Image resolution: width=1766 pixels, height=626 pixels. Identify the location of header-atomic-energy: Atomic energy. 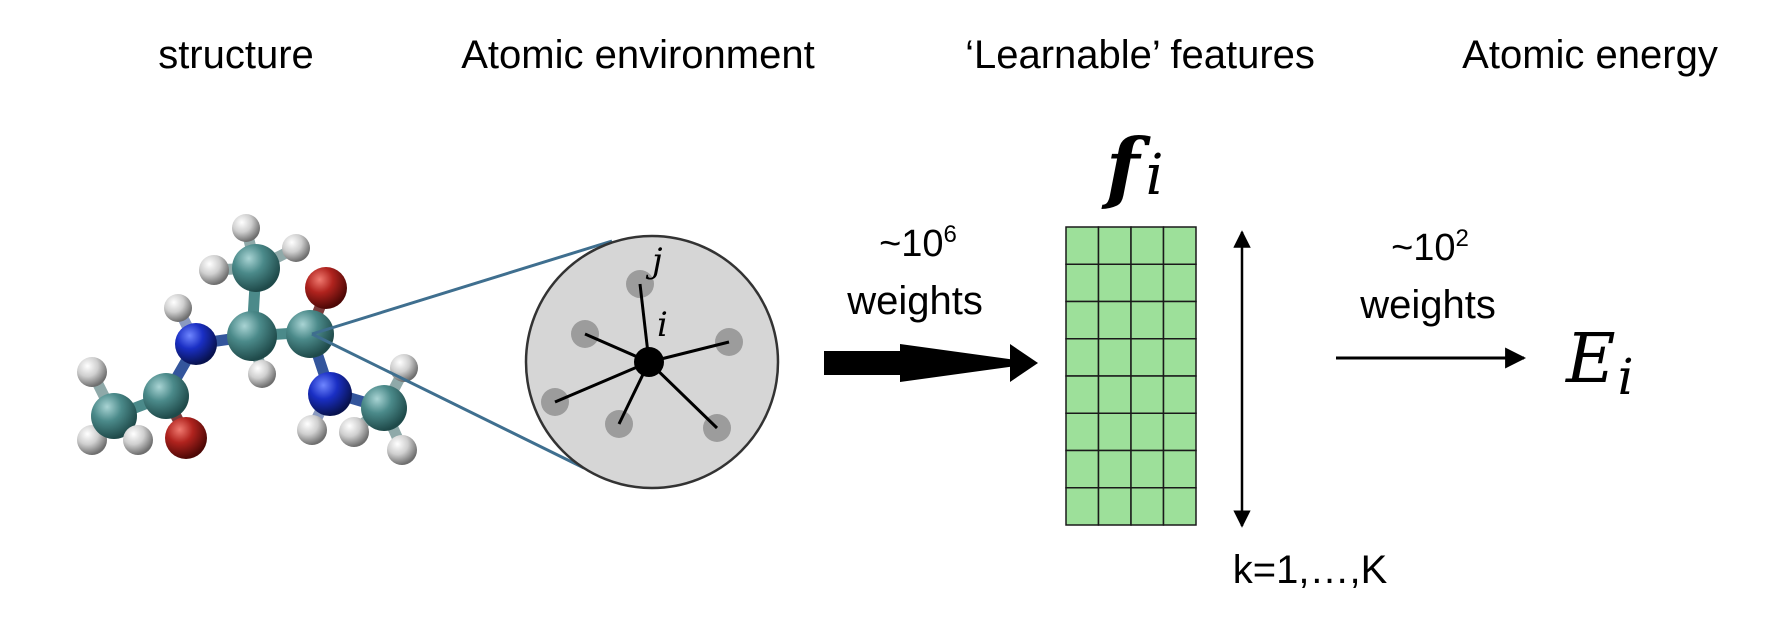
(1590, 55).